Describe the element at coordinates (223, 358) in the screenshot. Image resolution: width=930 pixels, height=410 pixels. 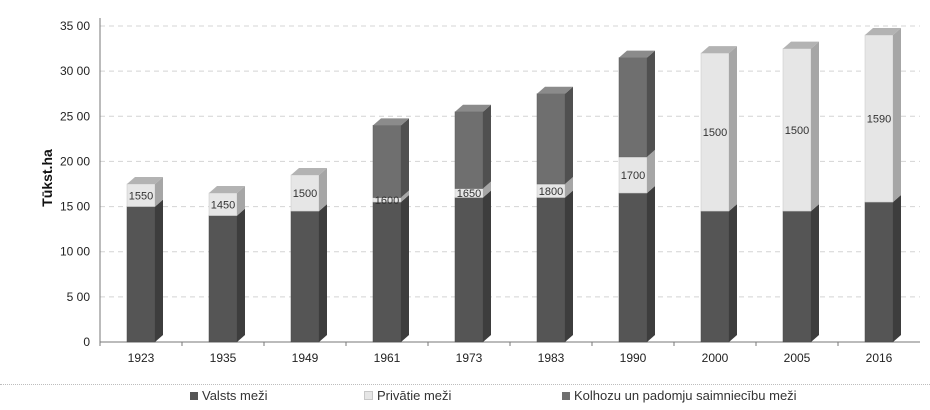
I see `x-tick-label: 1935` at that location.